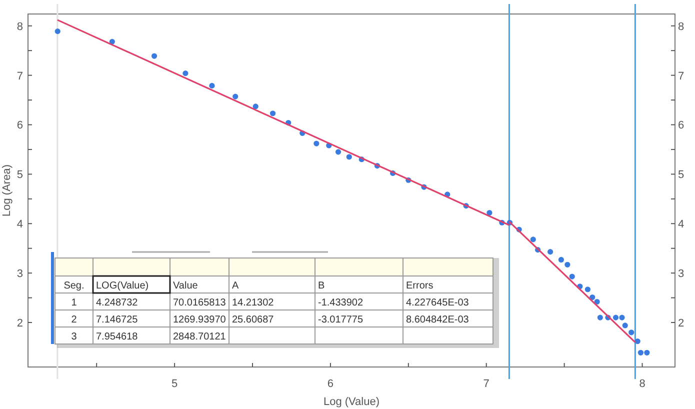 The height and width of the screenshot is (409, 695). I want to click on annotation: Seg., so click(74, 286).